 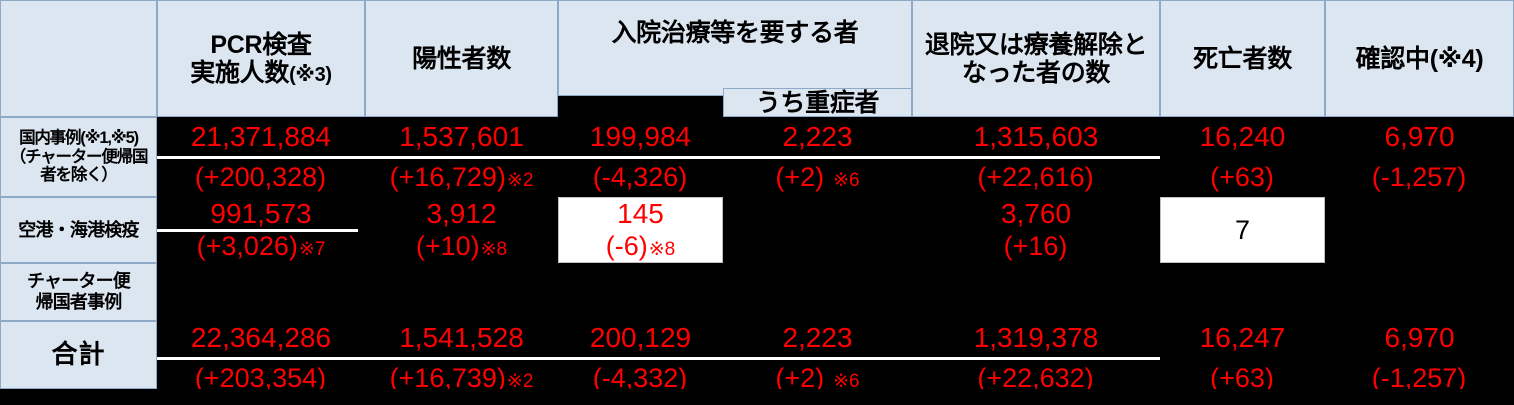 I want to click on row-label-charter: チャーター便 帰国者事例, so click(x=78, y=292).